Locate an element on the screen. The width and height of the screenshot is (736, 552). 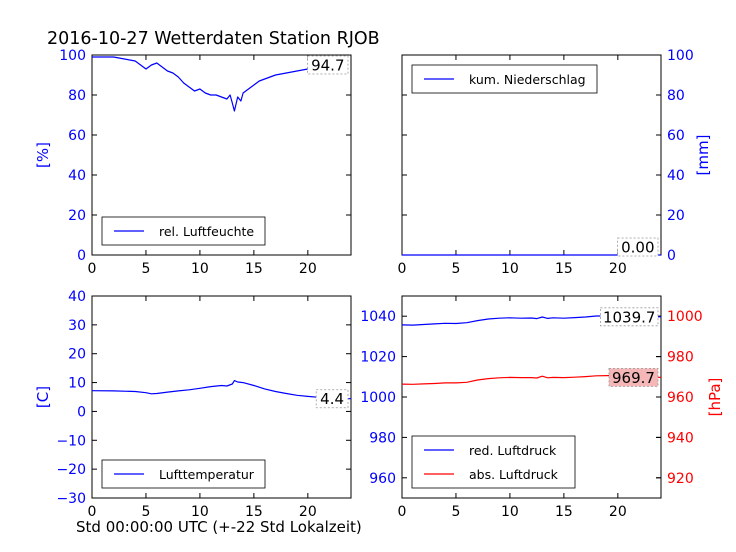
y-axis-label: [C] is located at coordinates (43, 397).